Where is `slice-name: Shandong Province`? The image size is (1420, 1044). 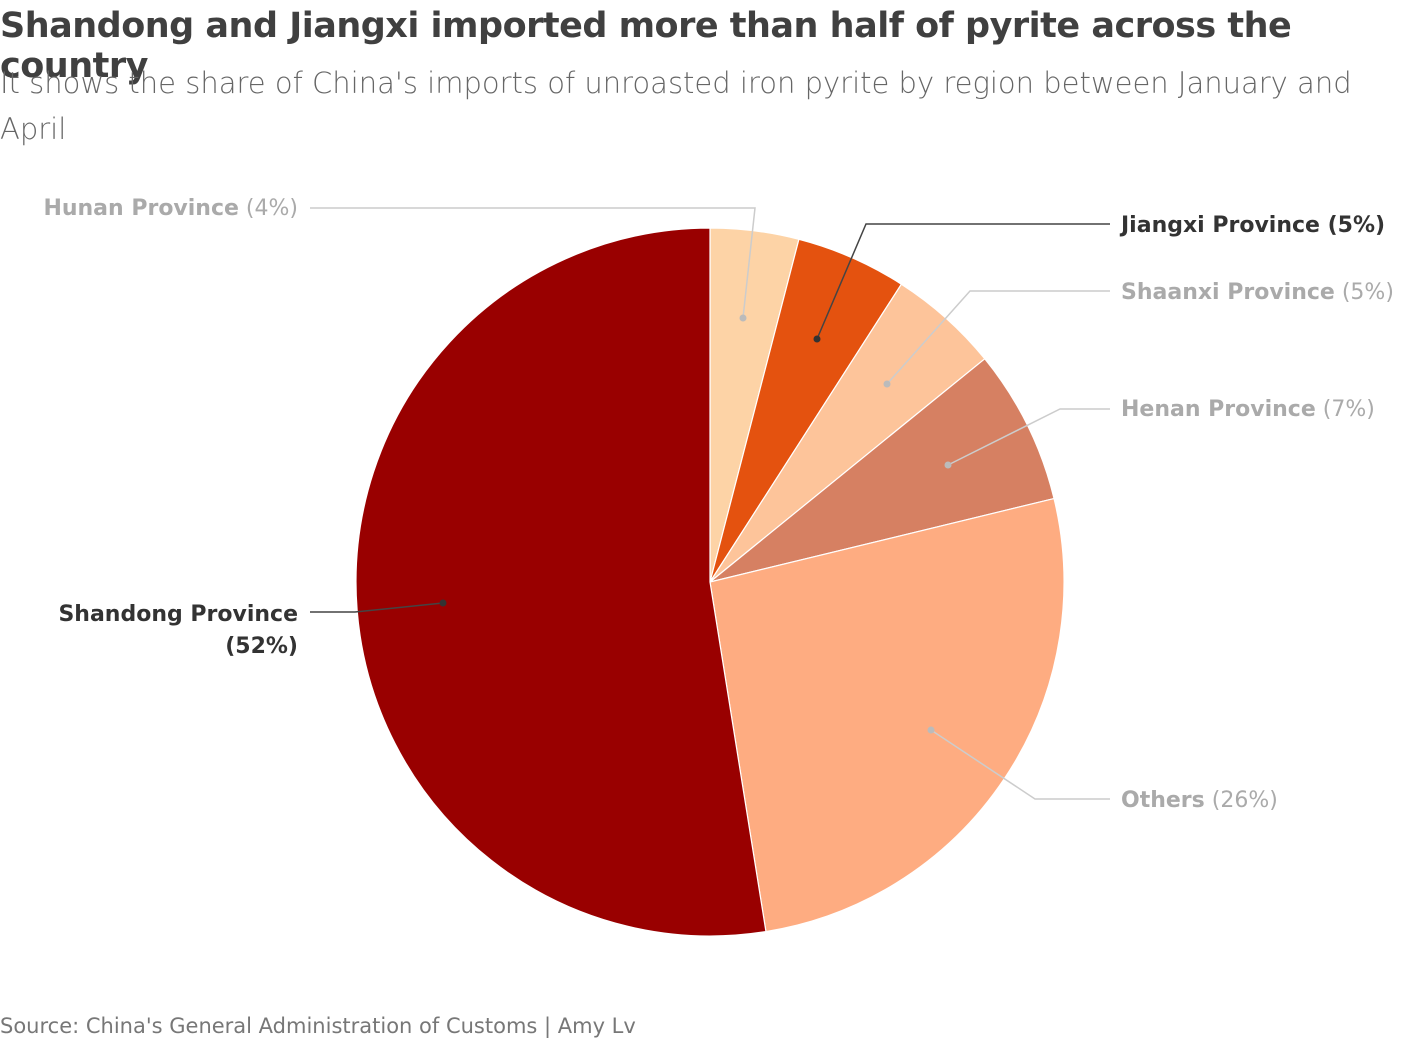
slice-name: Shandong Province is located at coordinates (178, 614).